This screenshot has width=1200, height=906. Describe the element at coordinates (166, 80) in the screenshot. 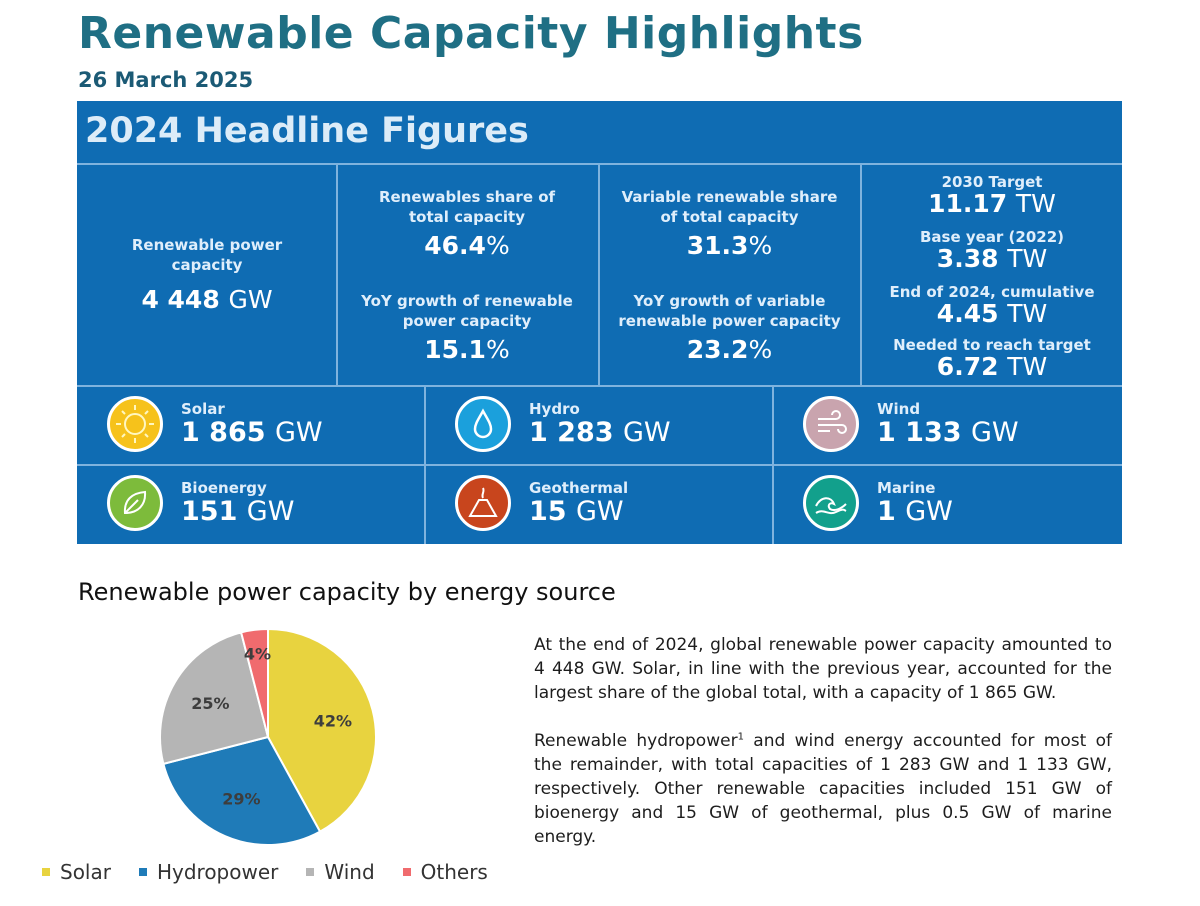

I see `publication-date: 26 March 2025` at that location.